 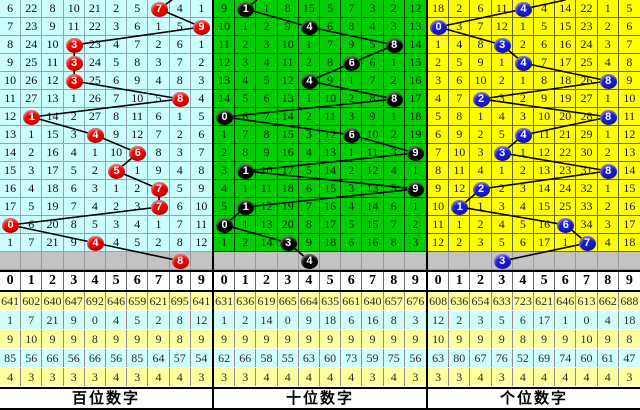 I want to click on digit-header-cell: 7, so click(x=587, y=281).